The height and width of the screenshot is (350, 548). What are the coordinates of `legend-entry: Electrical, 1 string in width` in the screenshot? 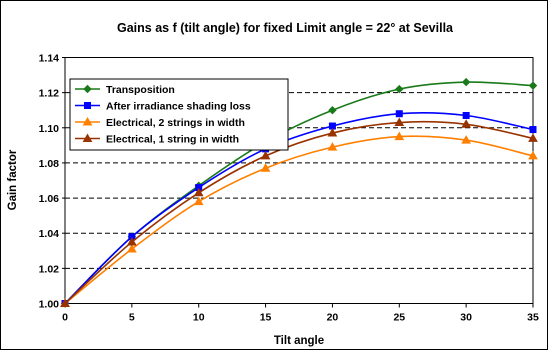 It's located at (172, 140).